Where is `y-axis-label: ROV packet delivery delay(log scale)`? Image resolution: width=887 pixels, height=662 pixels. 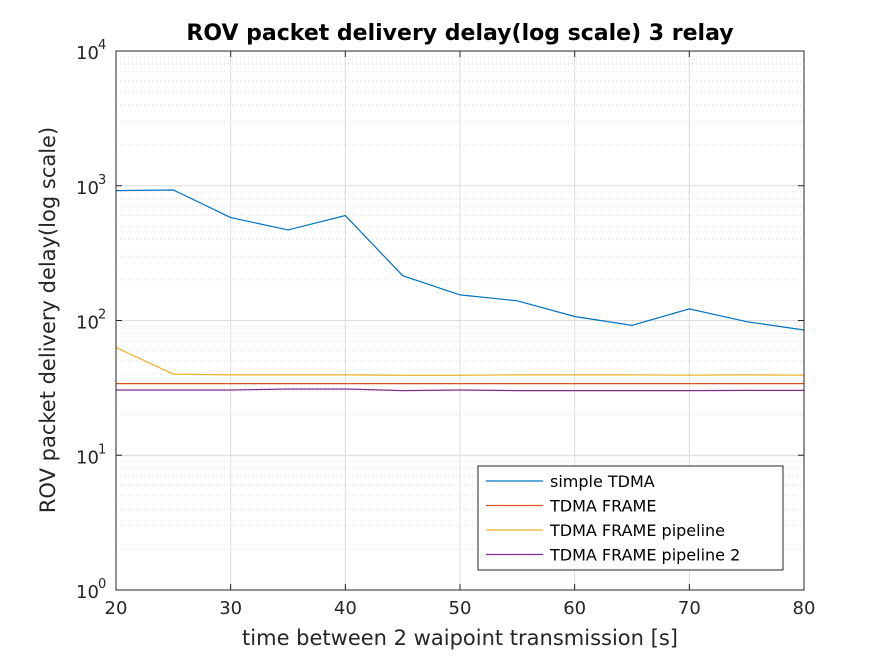
y-axis-label: ROV packet delivery delay(log scale) is located at coordinates (48, 320).